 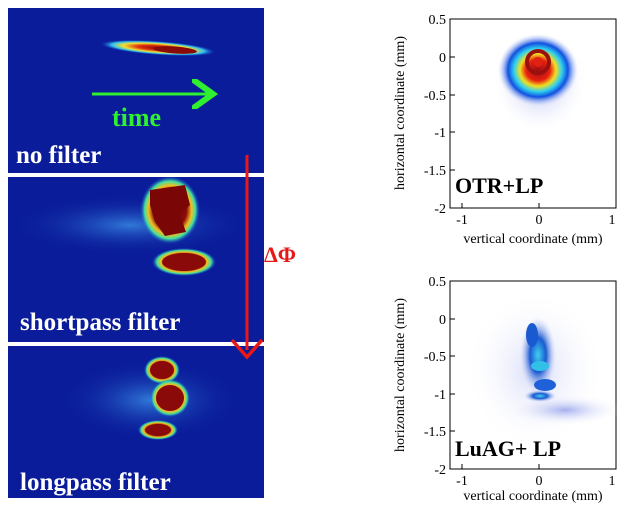 I want to click on time-label: time, so click(x=136, y=117).